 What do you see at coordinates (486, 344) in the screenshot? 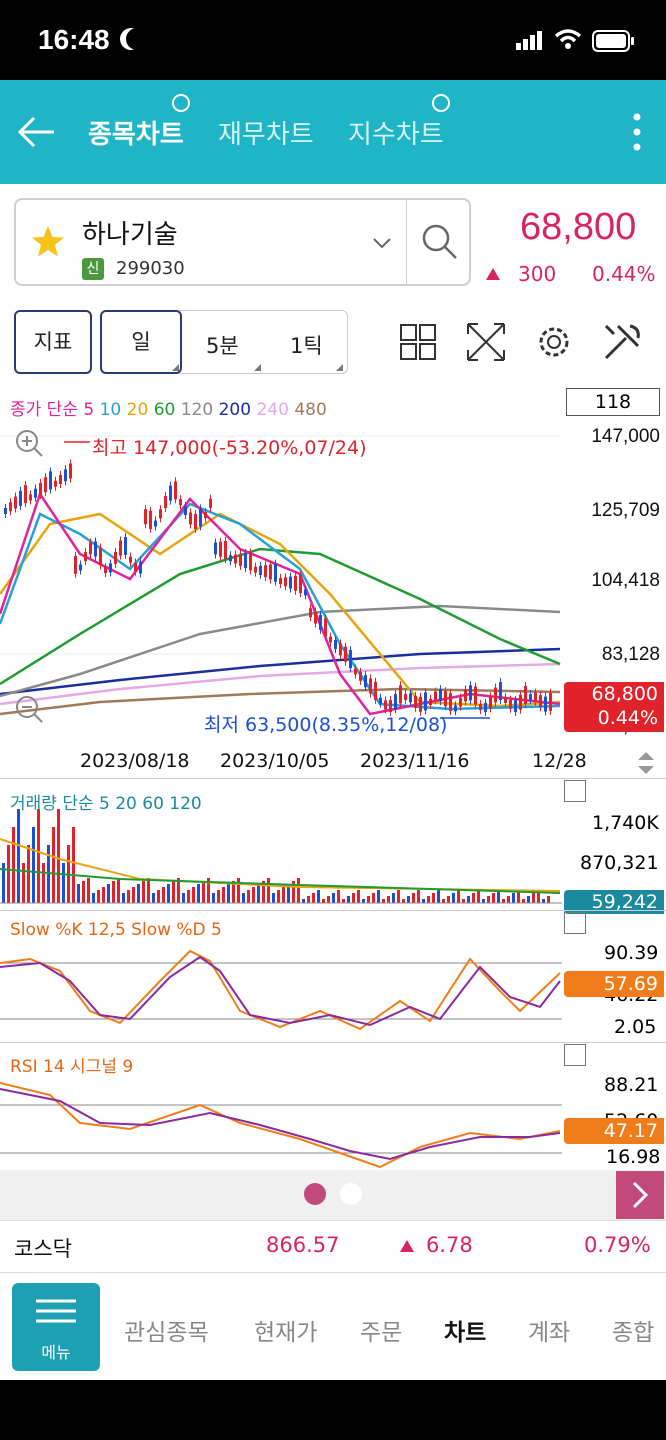
I see `fullscreen-icon` at bounding box center [486, 344].